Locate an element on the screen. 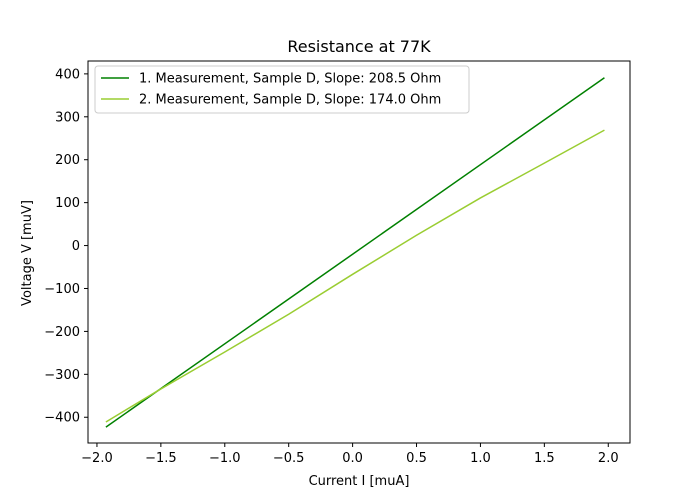 The image size is (700, 500). x-axis-label: Current I [muA] is located at coordinates (359, 481).